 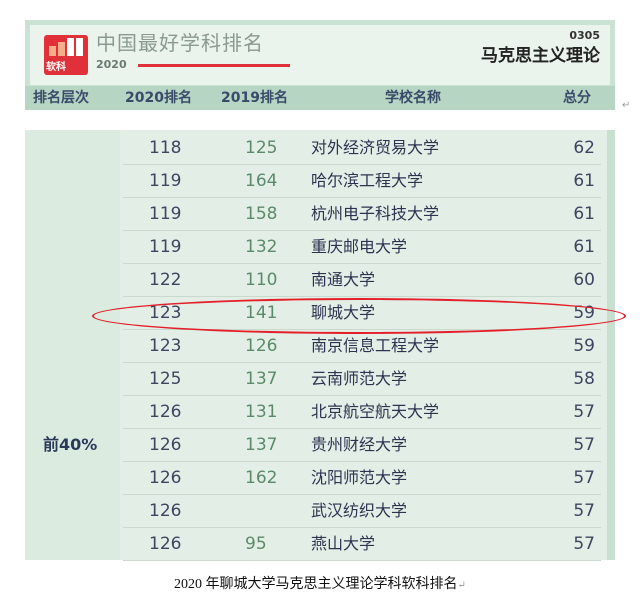 I want to click on subject-title: 马克思主义理论, so click(x=540, y=56).